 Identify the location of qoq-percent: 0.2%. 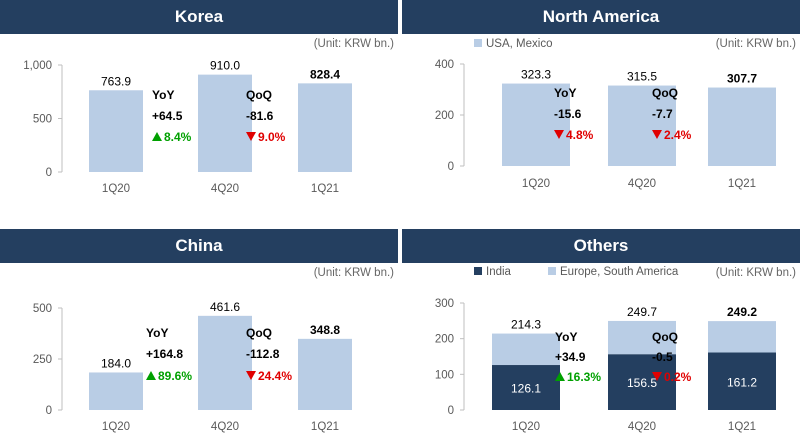
(678, 377).